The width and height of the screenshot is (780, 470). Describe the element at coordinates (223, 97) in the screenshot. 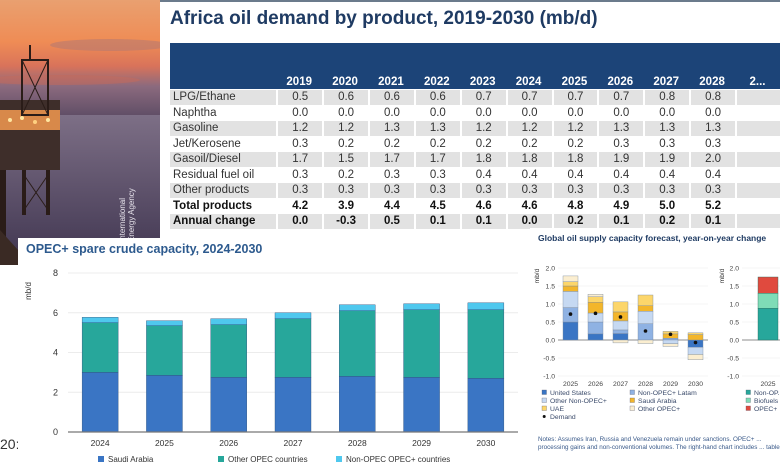

I see `row-label: LPG/Ethane` at that location.